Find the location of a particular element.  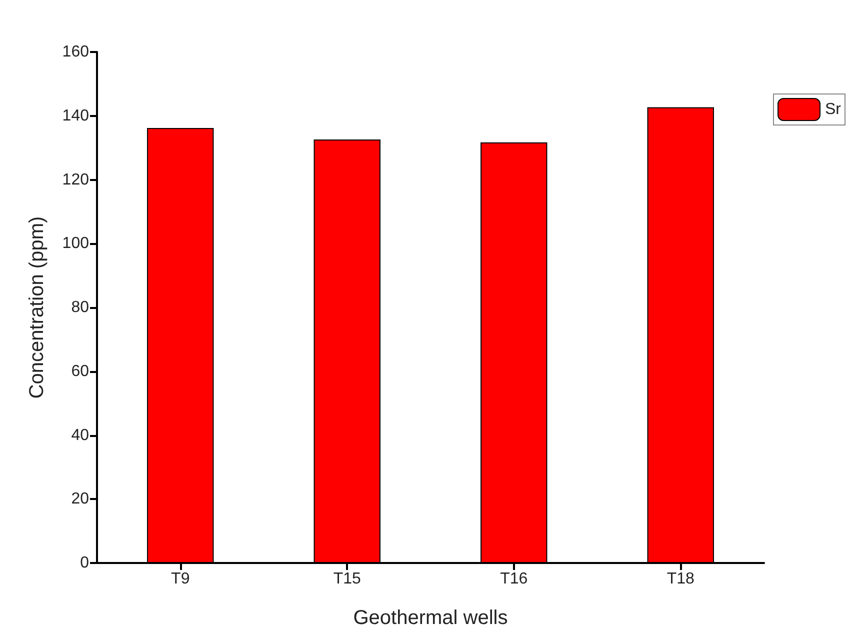

y-tick-label: 160 is located at coordinates (76, 52).